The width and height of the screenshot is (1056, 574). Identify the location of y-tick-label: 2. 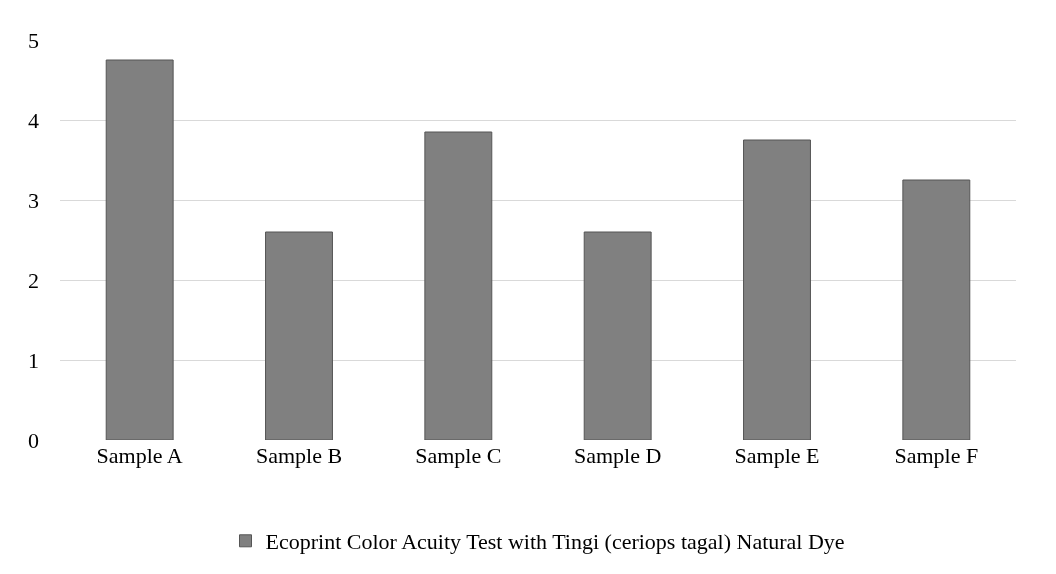
(33, 280).